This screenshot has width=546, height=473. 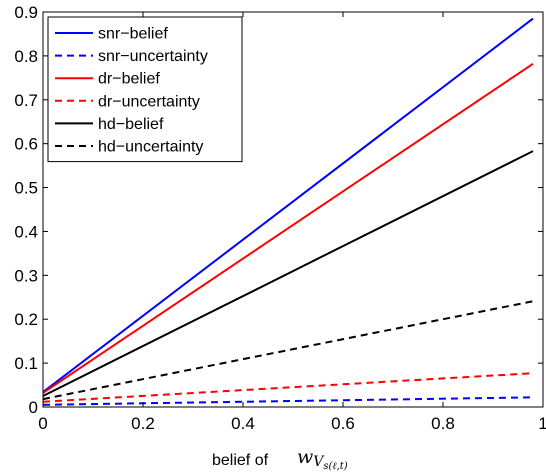 What do you see at coordinates (305, 457) in the screenshot?
I see `x-axis-label-math-main: w` at bounding box center [305, 457].